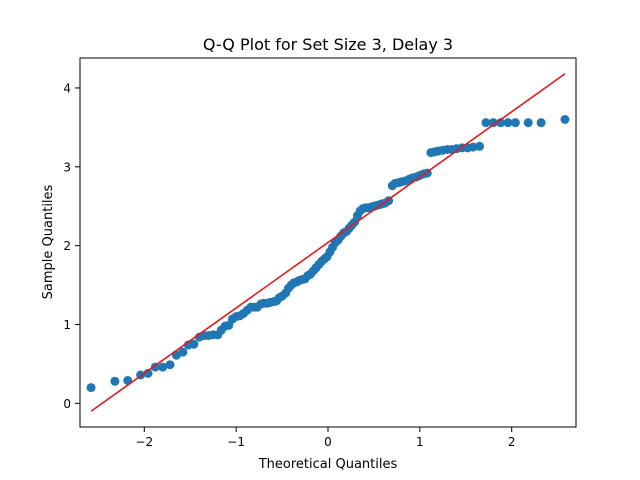  Describe the element at coordinates (67, 325) in the screenshot. I see `y-tick-label: 1` at that location.